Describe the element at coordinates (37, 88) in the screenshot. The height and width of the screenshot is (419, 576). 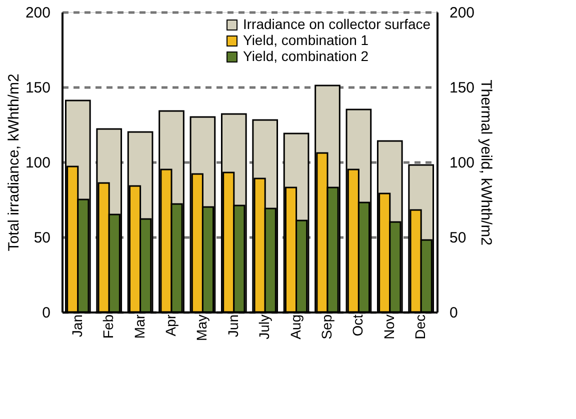
I see `y-tick-label: 150` at that location.